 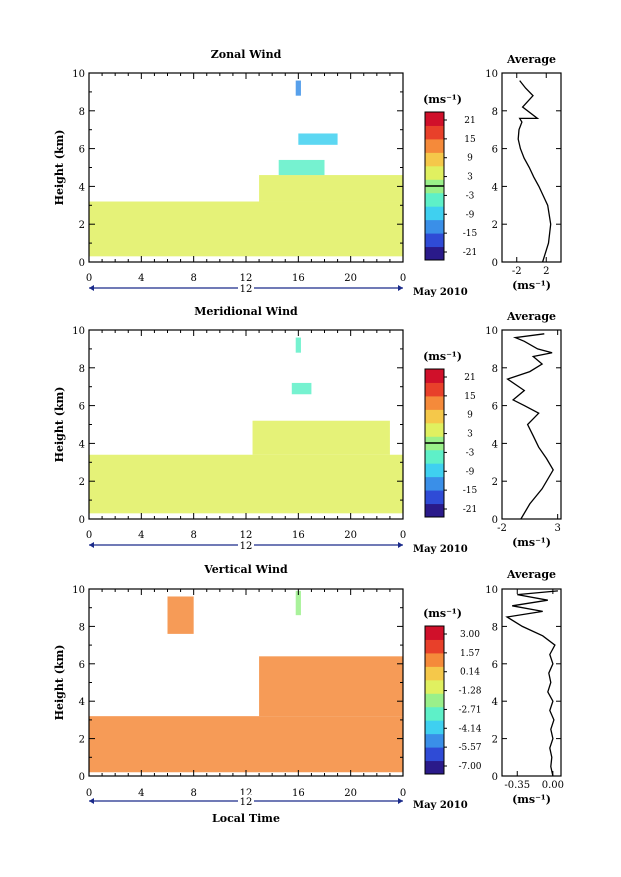 I want to click on x-tick-label: 8, so click(x=193, y=535).